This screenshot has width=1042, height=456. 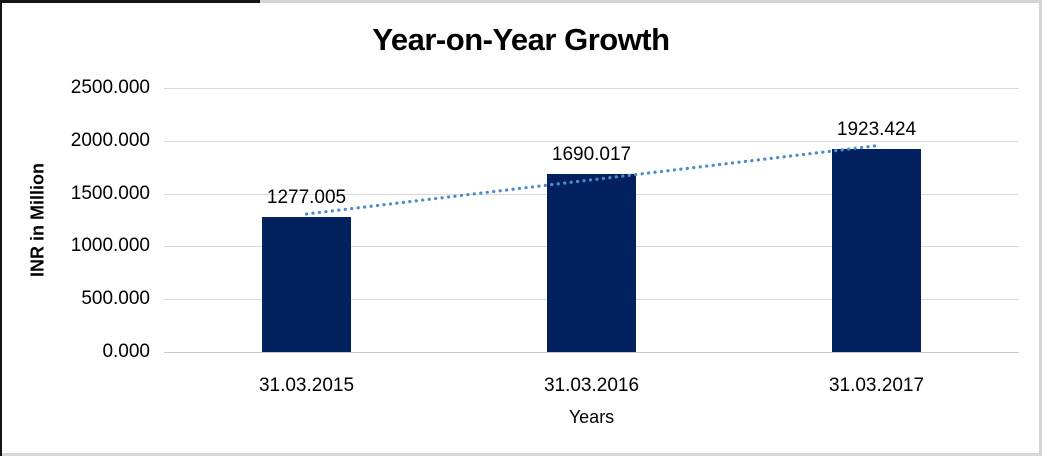 What do you see at coordinates (591, 385) in the screenshot?
I see `x-tick-label: 31.03.2016` at bounding box center [591, 385].